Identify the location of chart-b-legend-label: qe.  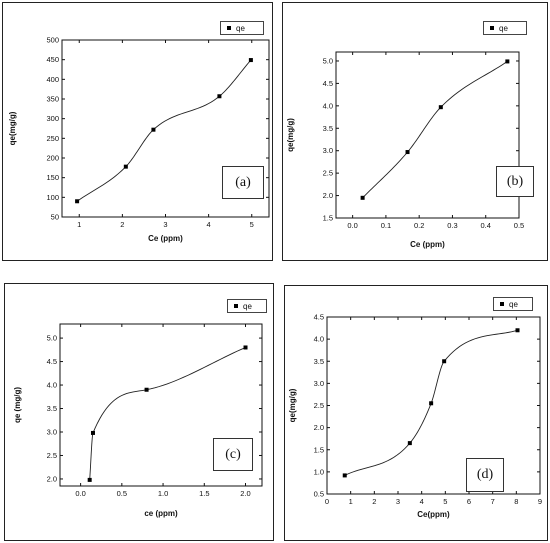
(503, 28).